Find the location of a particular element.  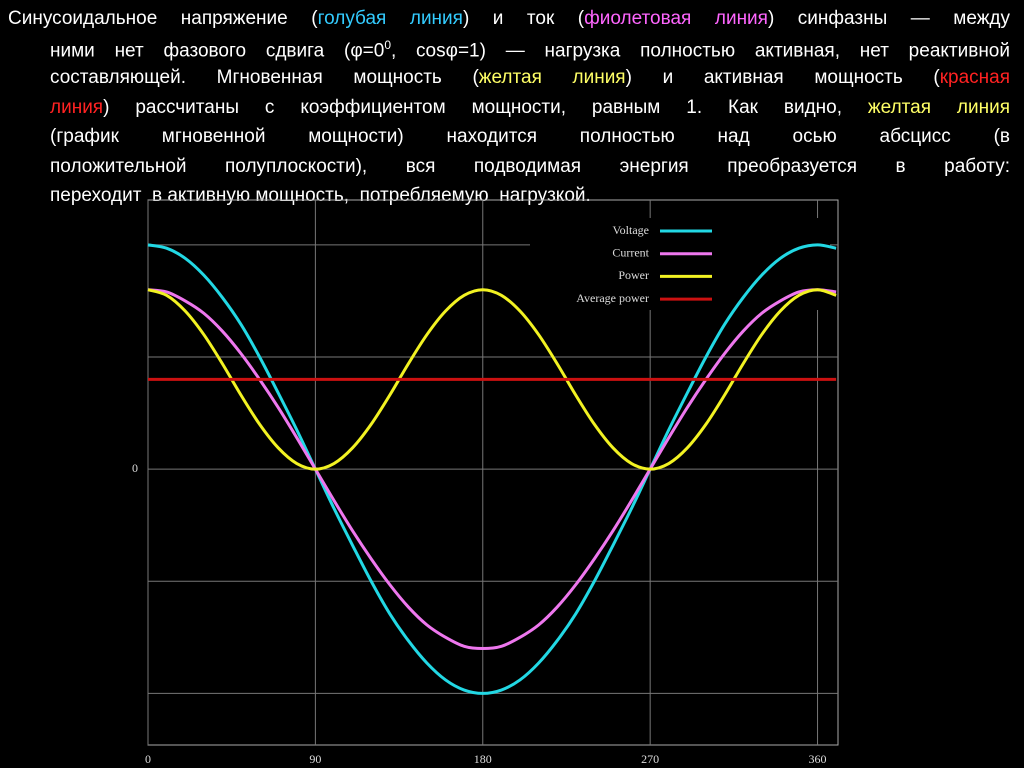

text-segment: составляющей. Мгновенная мощность ( is located at coordinates (264, 77).